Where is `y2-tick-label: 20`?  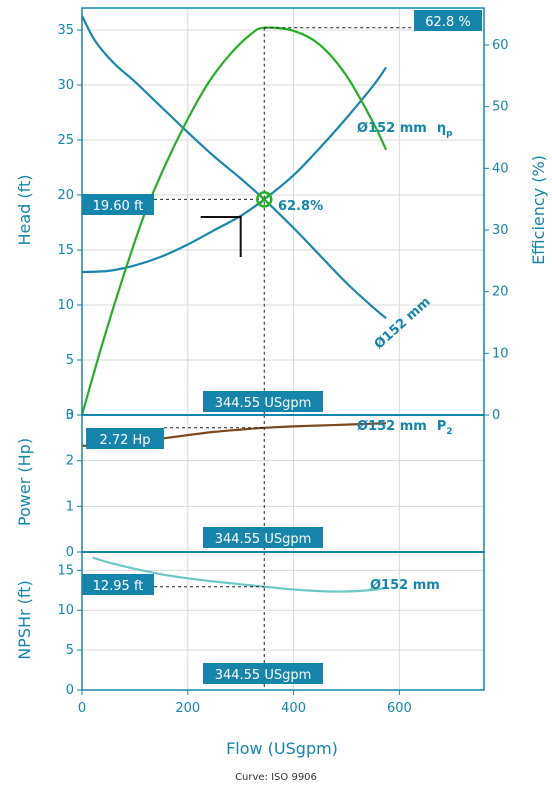 y2-tick-label: 20 is located at coordinates (500, 292).